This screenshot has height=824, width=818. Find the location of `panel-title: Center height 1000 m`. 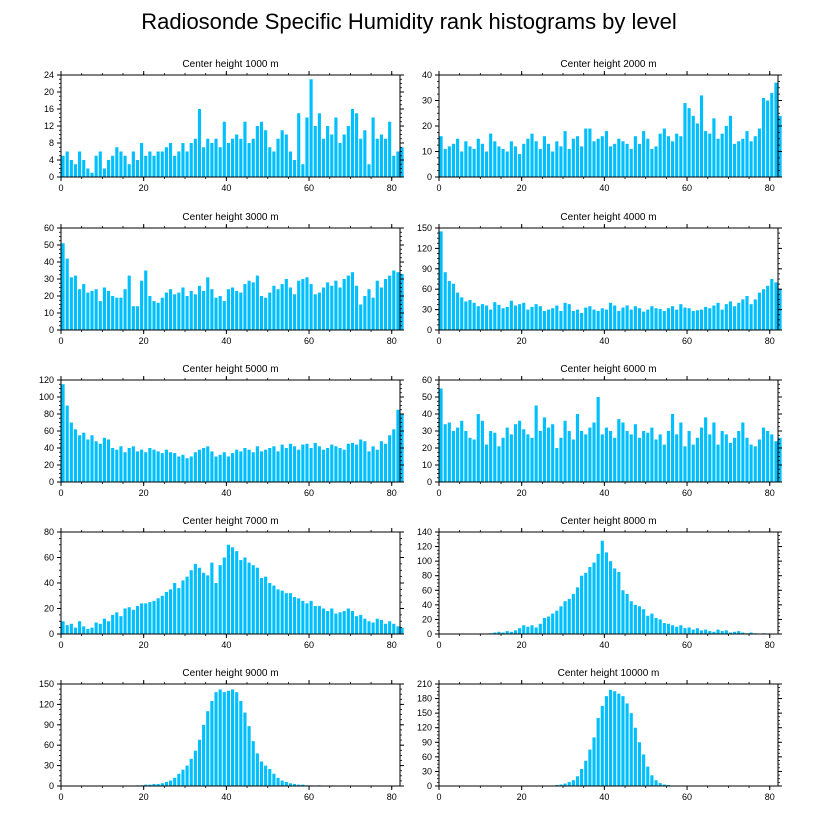

panel-title: Center height 1000 m is located at coordinates (230, 64).